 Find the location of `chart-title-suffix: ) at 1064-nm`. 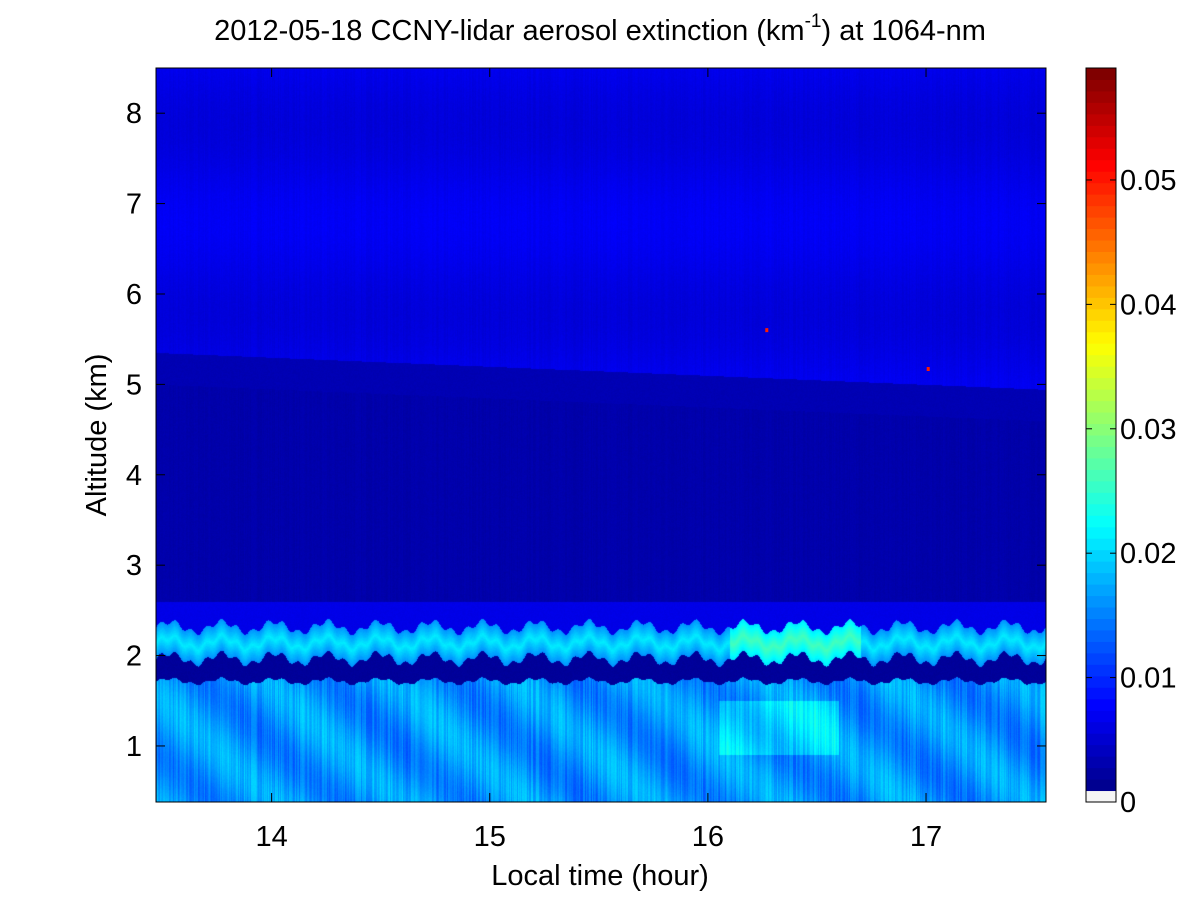

chart-title-suffix: ) at 1064-nm is located at coordinates (903, 31).